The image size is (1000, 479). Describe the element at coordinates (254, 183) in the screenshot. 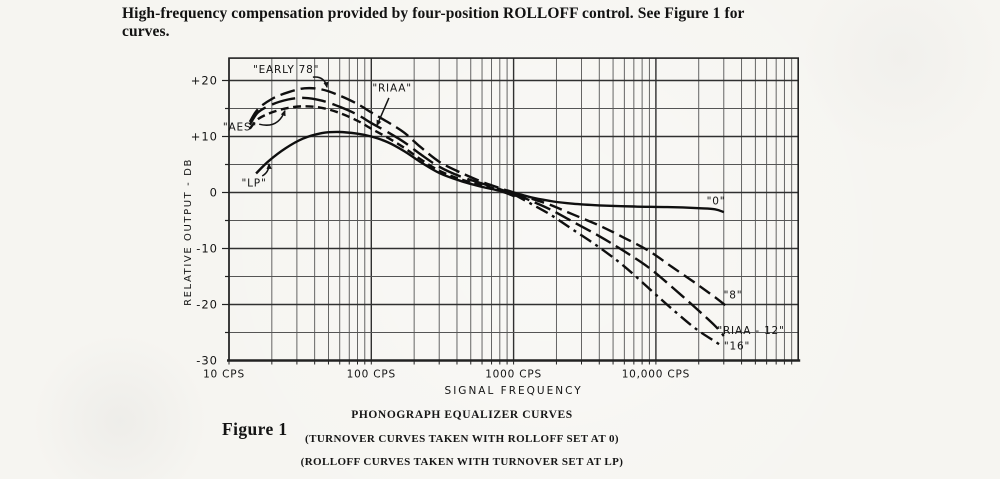

I see `label-lp: "LP"` at that location.